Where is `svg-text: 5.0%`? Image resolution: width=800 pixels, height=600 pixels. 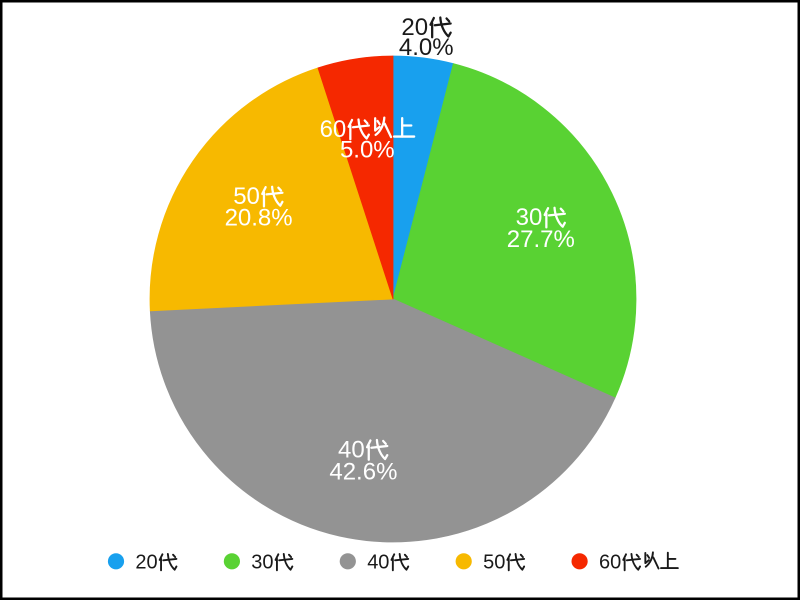
svg-text: 5.0% is located at coordinates (367, 149).